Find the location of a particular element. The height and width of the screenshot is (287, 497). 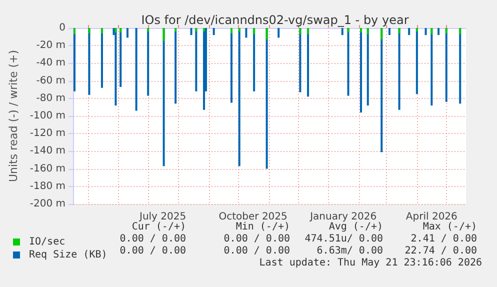

y-tick-label: -80 m is located at coordinates (51, 98).